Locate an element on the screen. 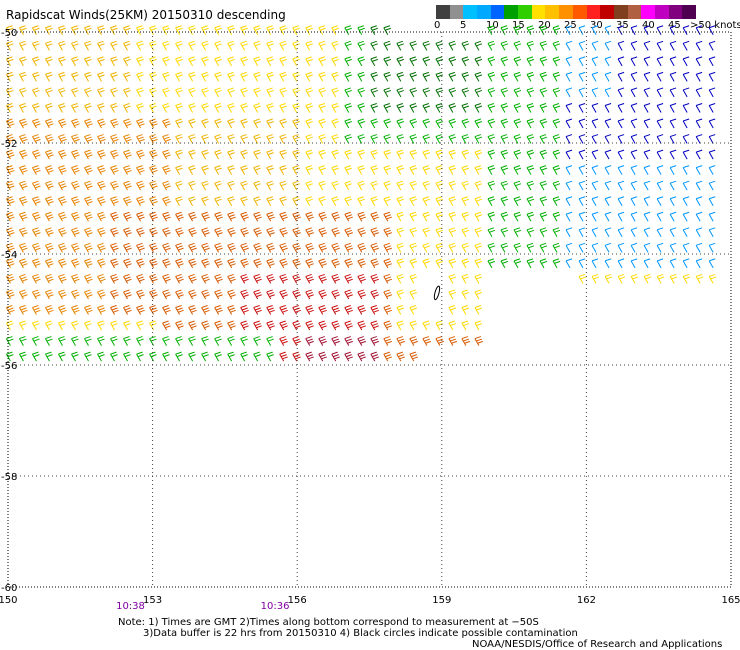  legend-label: 10 is located at coordinates (492, 25).